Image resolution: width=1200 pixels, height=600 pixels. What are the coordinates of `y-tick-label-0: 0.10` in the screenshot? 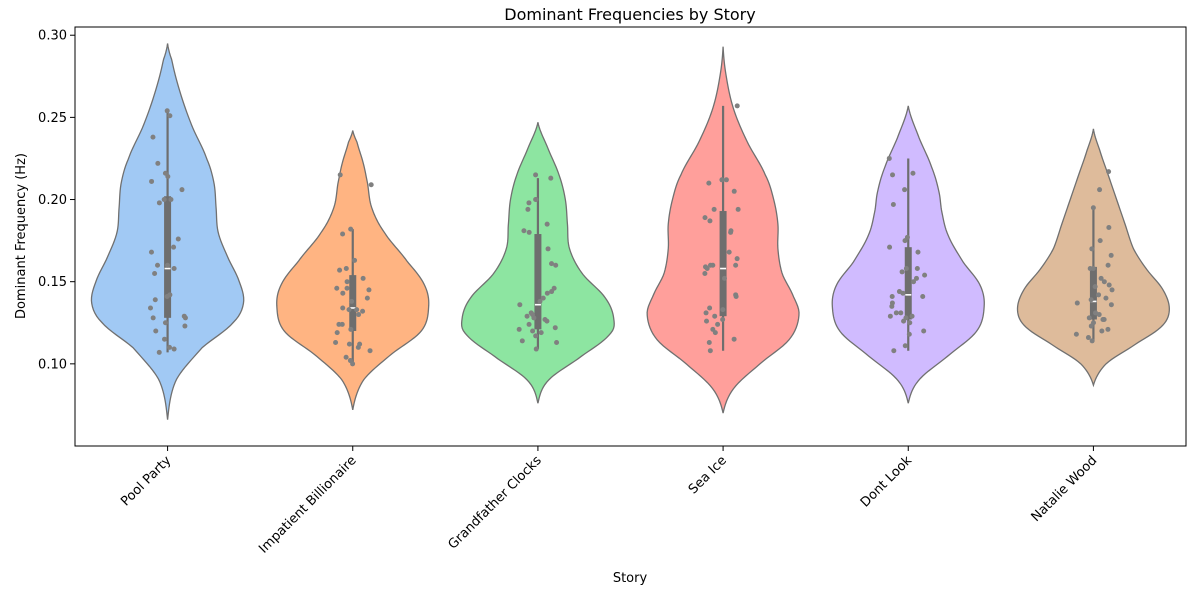 It's located at (52, 364).